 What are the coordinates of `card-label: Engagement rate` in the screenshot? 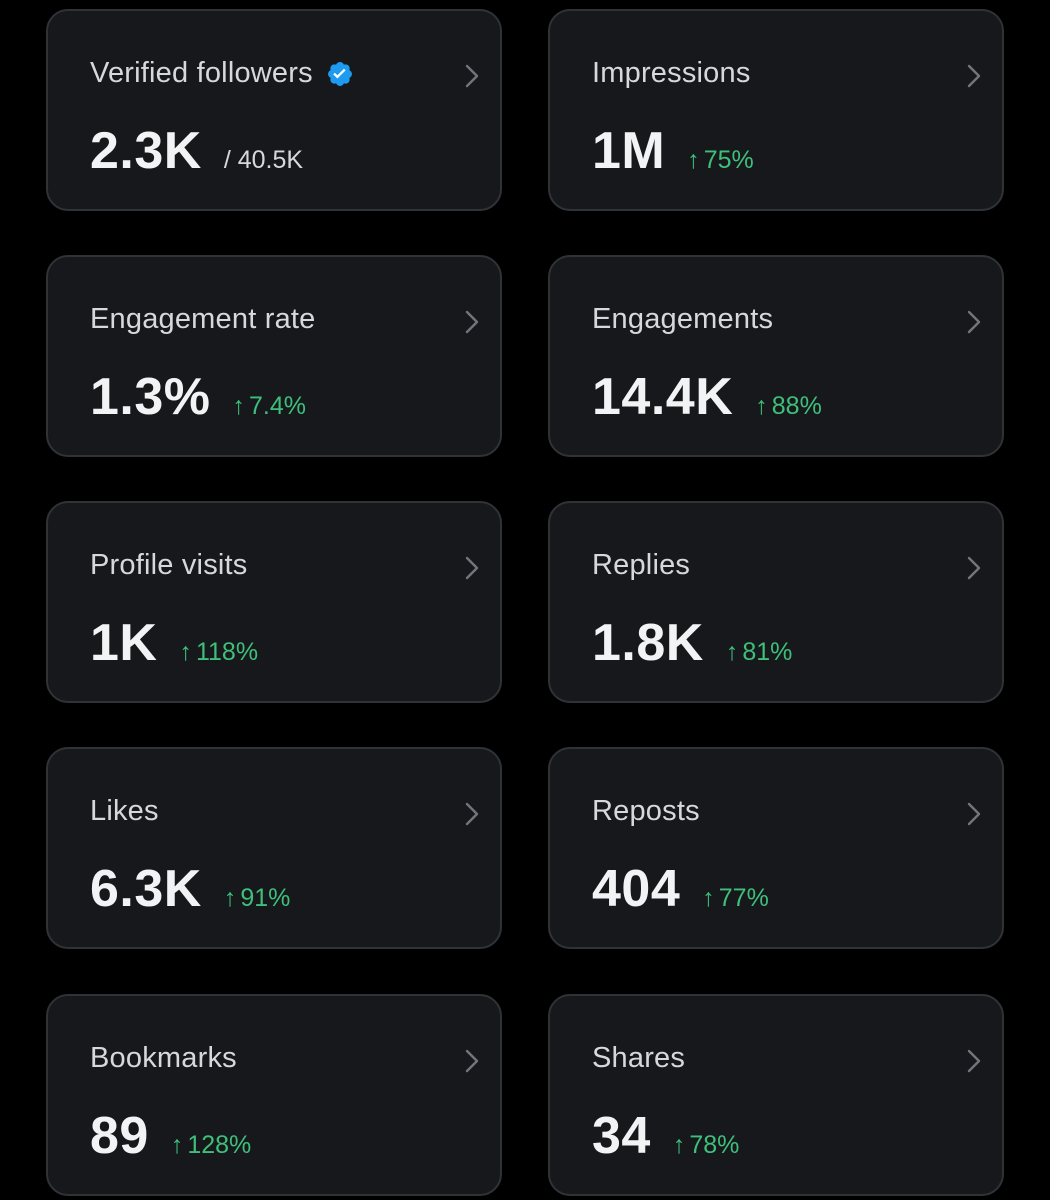 It's located at (203, 319).